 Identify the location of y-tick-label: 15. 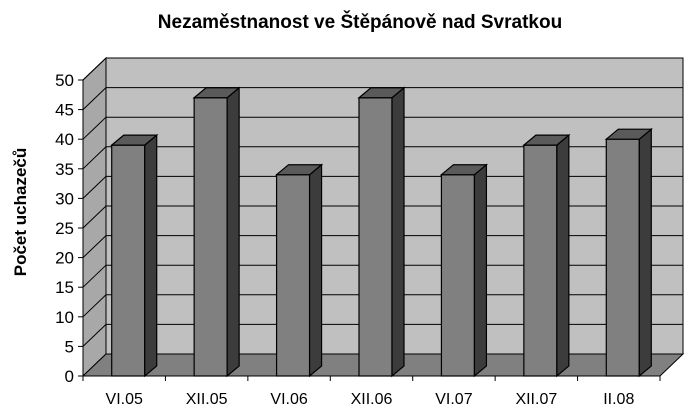
(64, 287).